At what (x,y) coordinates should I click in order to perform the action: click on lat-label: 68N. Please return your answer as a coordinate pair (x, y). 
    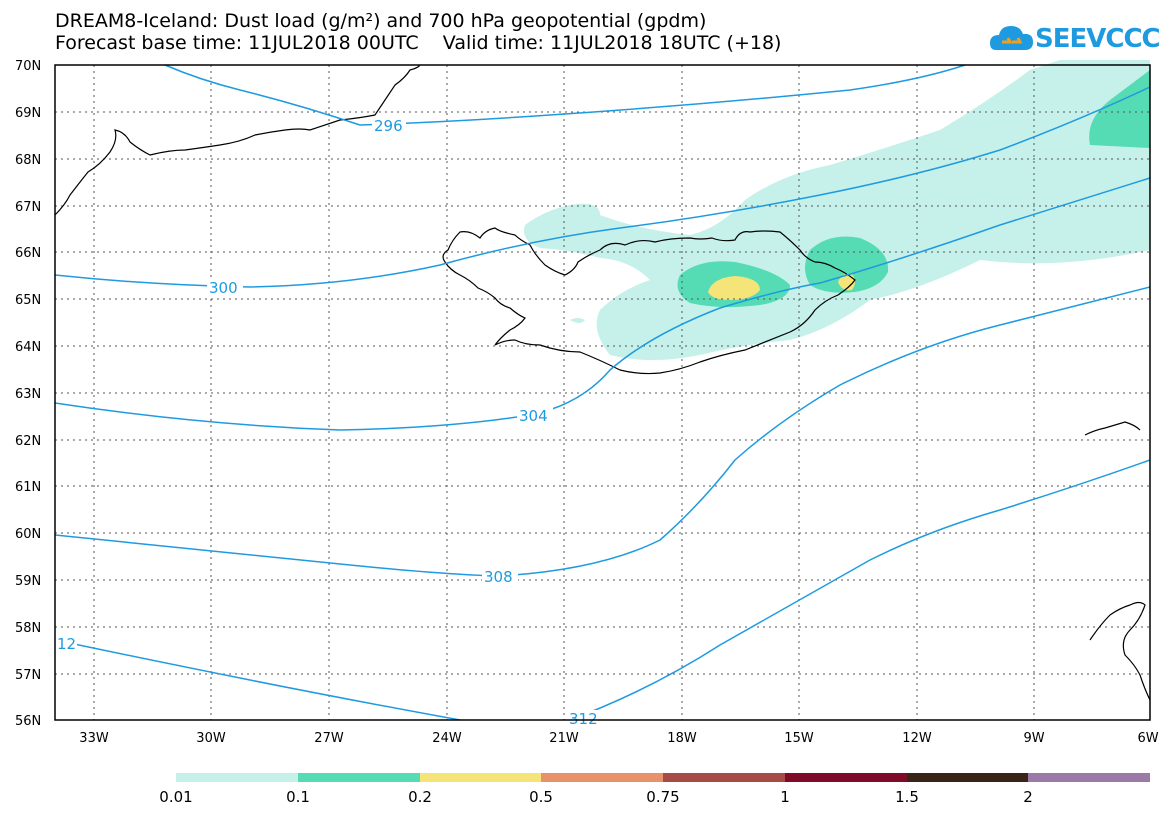
    Looking at the image, I should click on (28, 160).